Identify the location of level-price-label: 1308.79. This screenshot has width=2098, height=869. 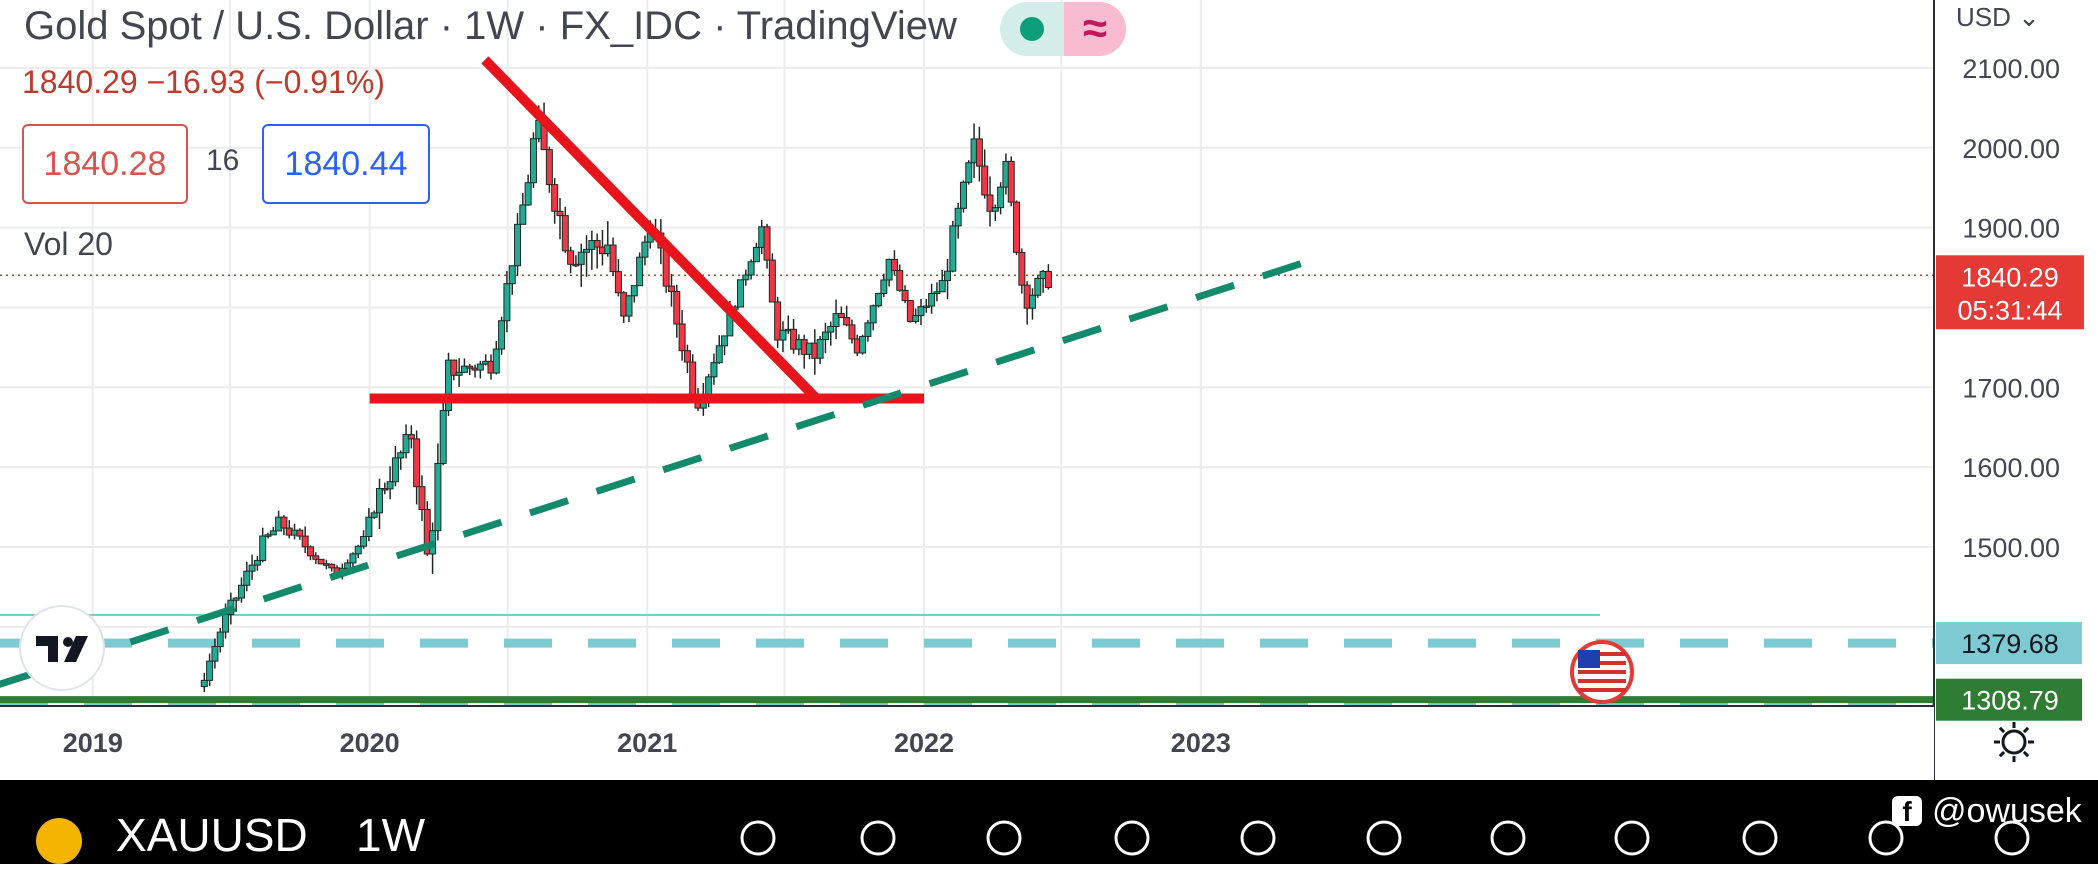
(2010, 701).